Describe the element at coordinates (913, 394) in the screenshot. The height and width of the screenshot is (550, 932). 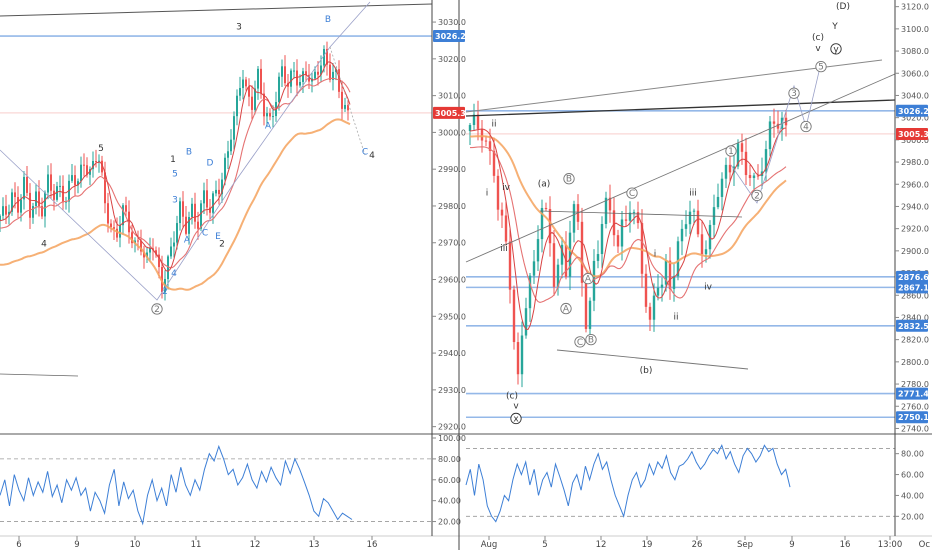
I see `price-tag-label: 2771.4` at that location.